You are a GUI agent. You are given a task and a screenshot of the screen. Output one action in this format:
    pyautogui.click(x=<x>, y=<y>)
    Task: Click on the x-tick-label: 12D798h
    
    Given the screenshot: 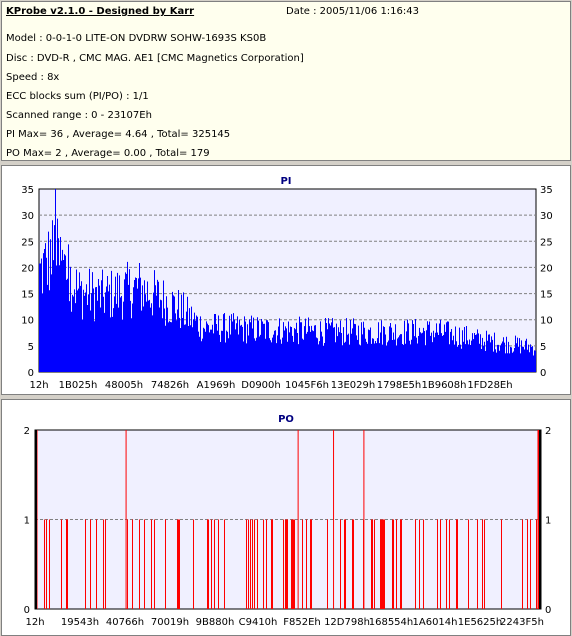 What is the action you would take?
    pyautogui.click(x=347, y=622)
    